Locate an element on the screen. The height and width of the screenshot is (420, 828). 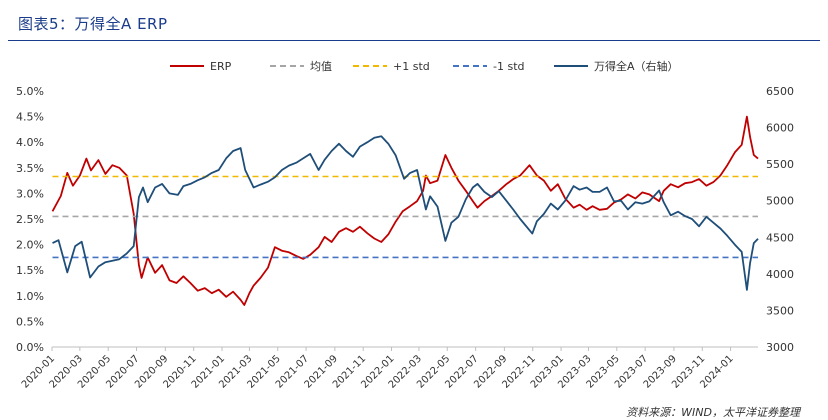
legend-label-minus1: -1 std is located at coordinates (509, 66).